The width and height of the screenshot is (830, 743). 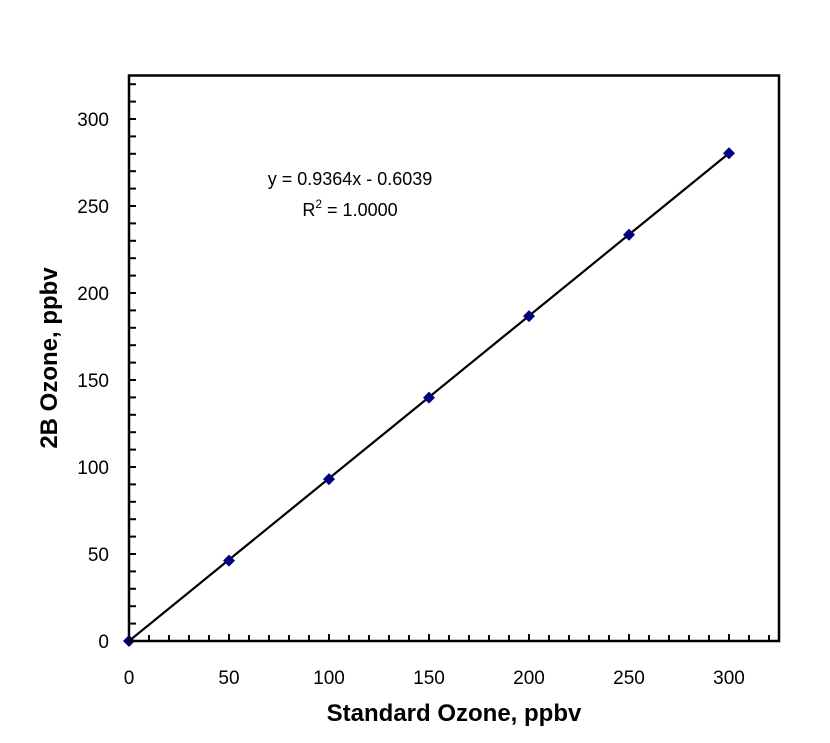 What do you see at coordinates (103, 642) in the screenshot?
I see `y-tick-label: 0` at bounding box center [103, 642].